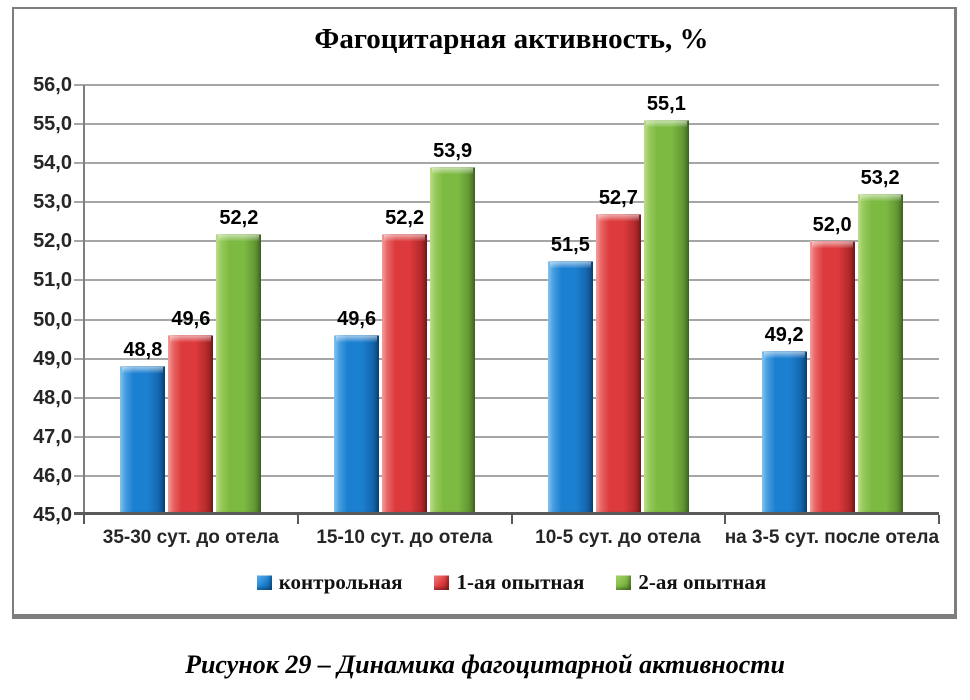 The width and height of the screenshot is (970, 700). I want to click on y-axis-tick-label: 45,0, so click(52, 515).